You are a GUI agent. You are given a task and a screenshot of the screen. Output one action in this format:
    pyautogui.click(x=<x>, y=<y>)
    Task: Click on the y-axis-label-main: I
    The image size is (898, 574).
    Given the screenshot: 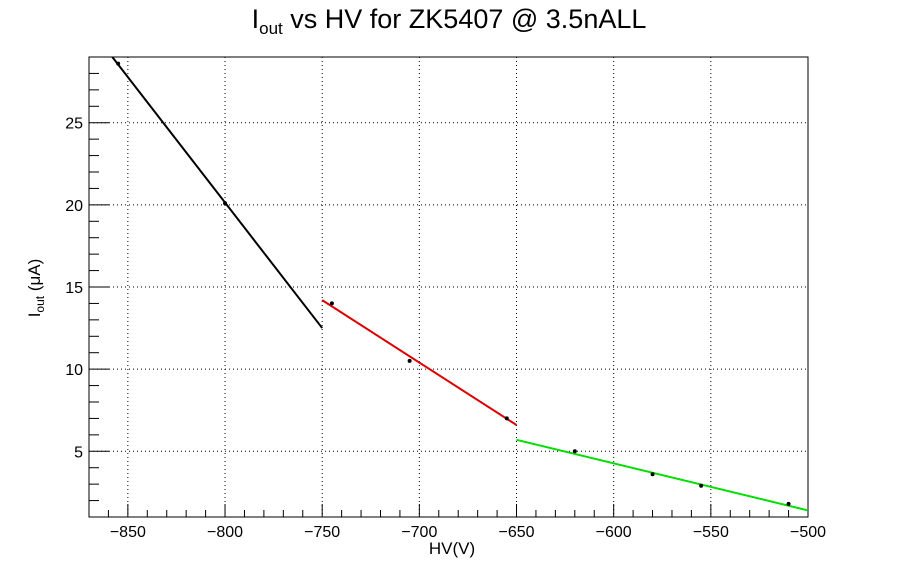 What is the action you would take?
    pyautogui.click(x=34, y=315)
    